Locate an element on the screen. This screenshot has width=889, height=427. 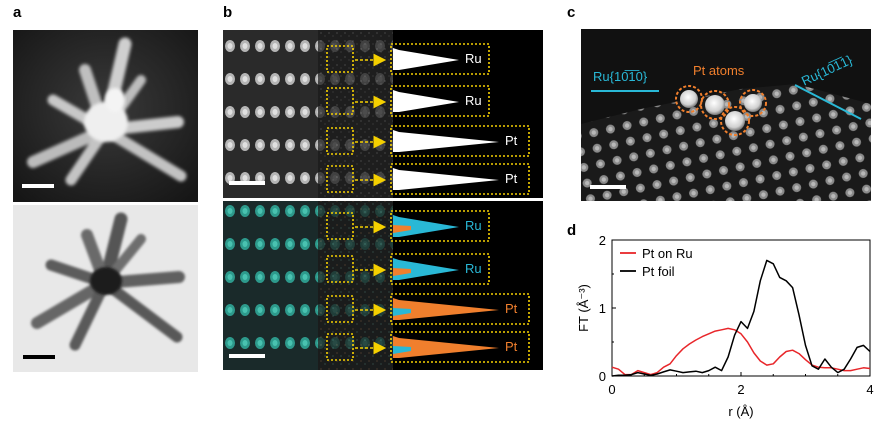
legend-entry: Pt foil is located at coordinates (658, 271).